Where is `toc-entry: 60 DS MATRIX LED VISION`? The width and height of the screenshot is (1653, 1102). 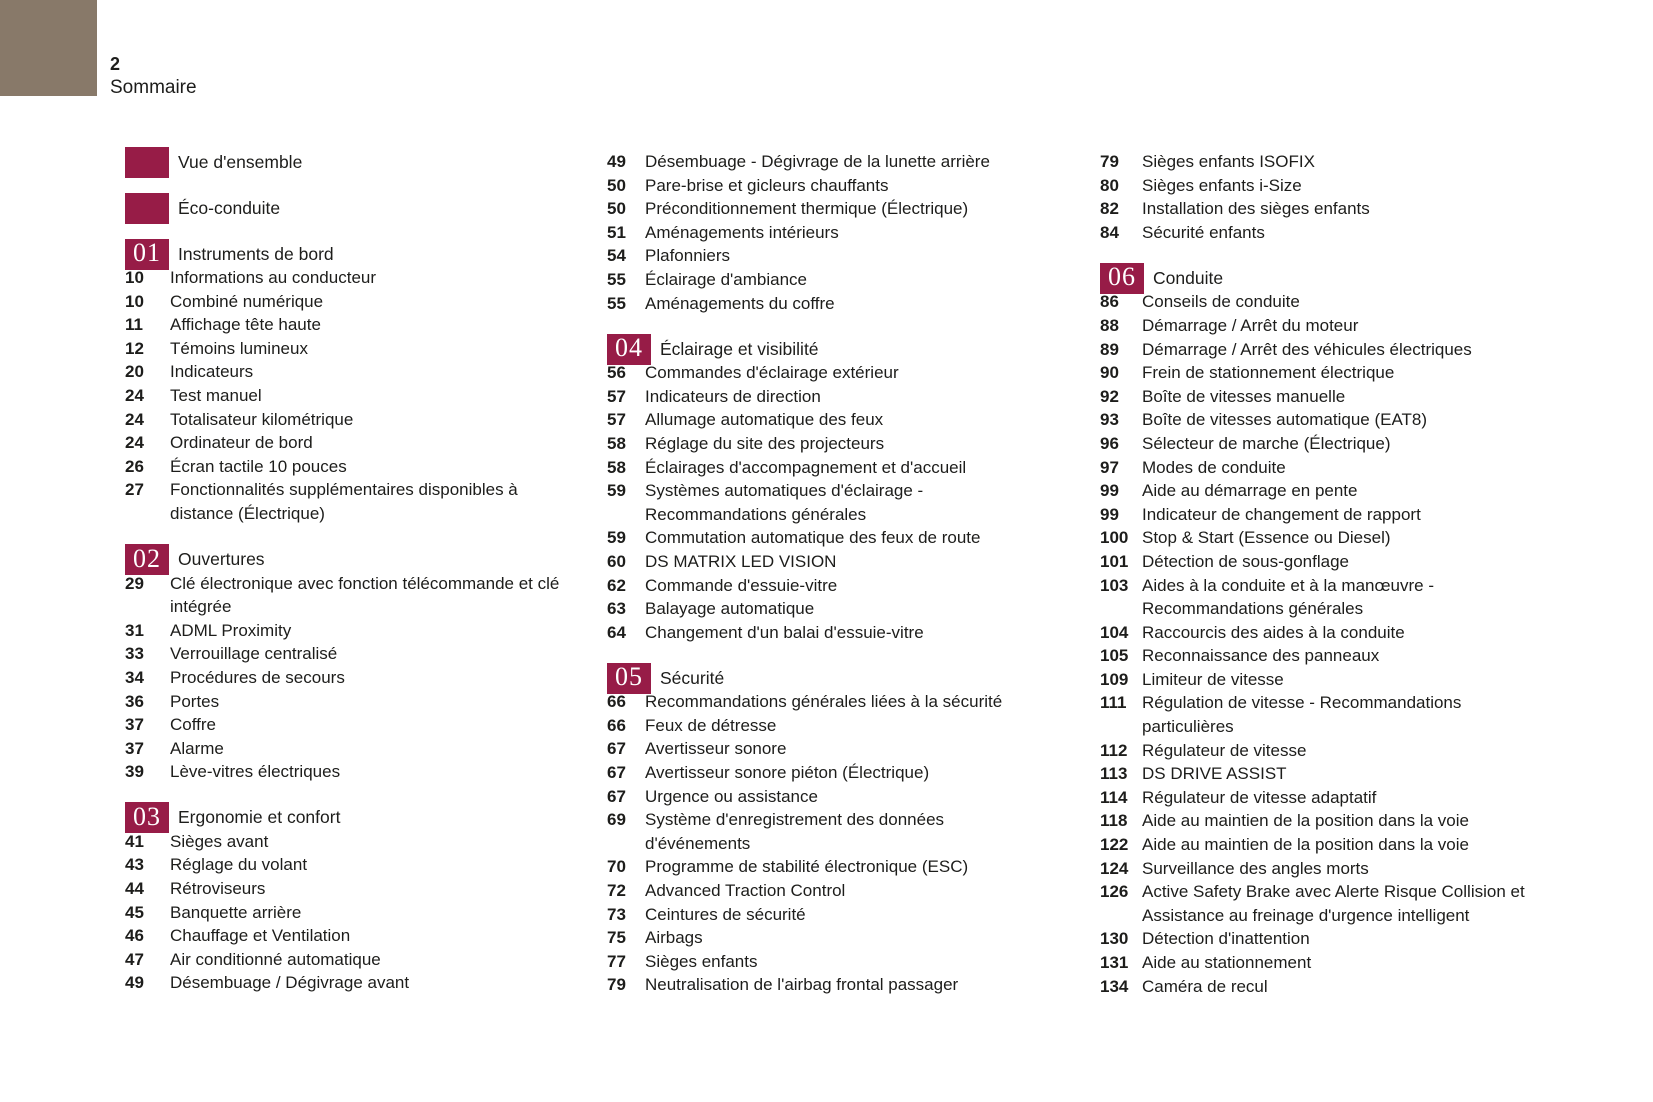 toc-entry: 60 DS MATRIX LED VISION is located at coordinates (822, 562).